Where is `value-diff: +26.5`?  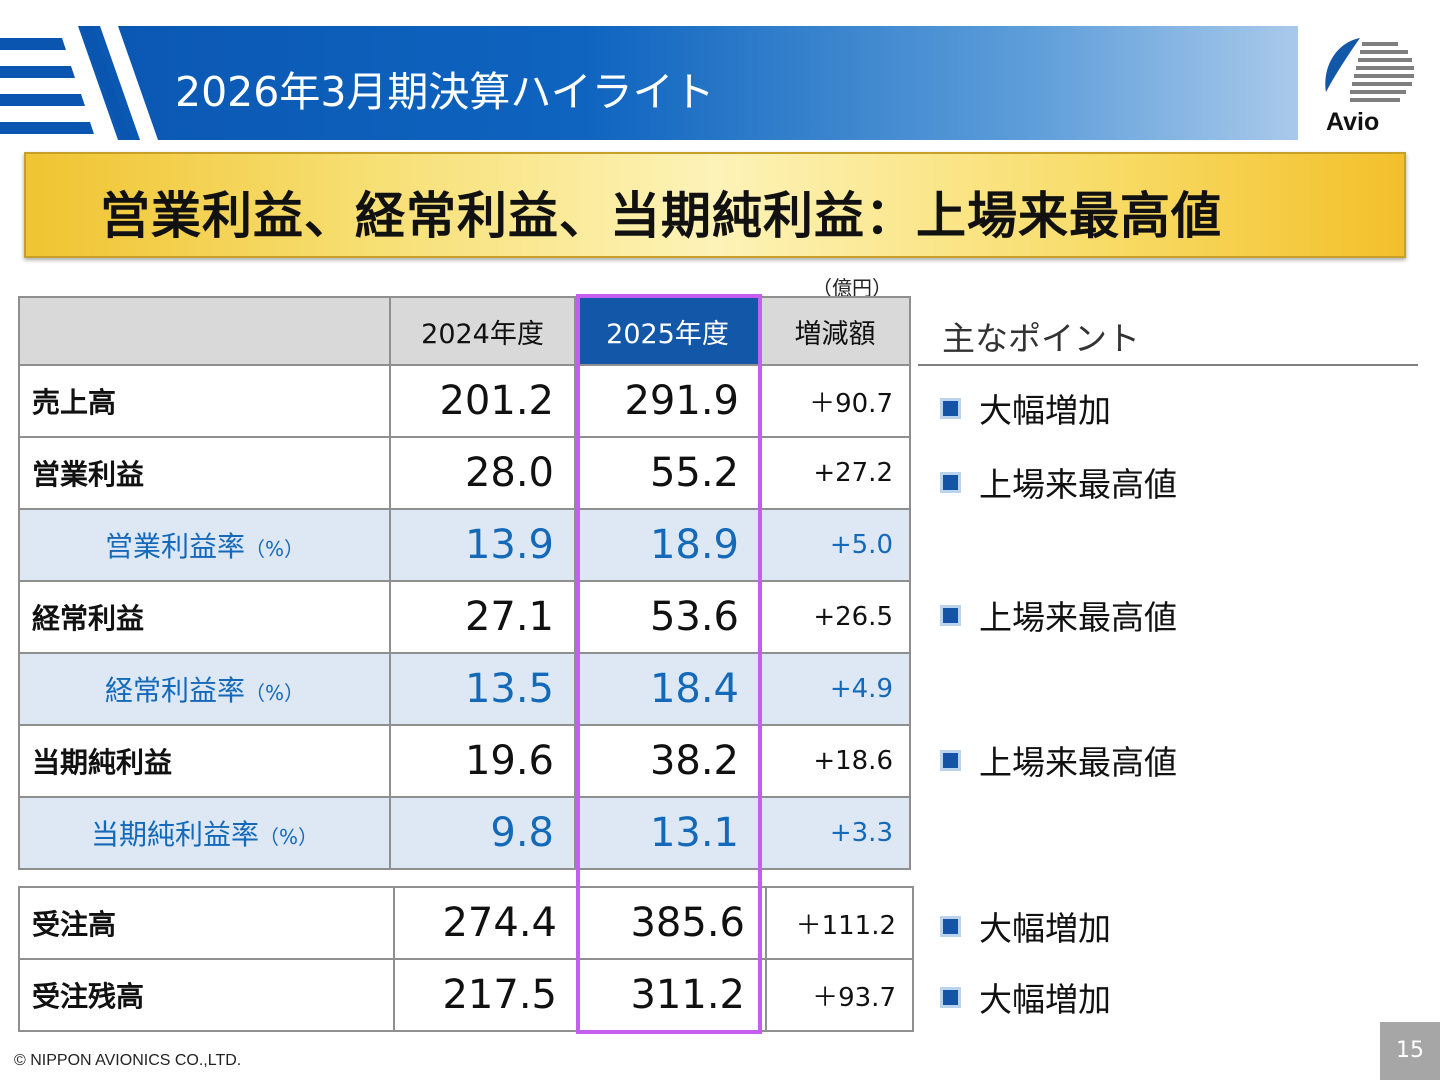 value-diff: +26.5 is located at coordinates (835, 617).